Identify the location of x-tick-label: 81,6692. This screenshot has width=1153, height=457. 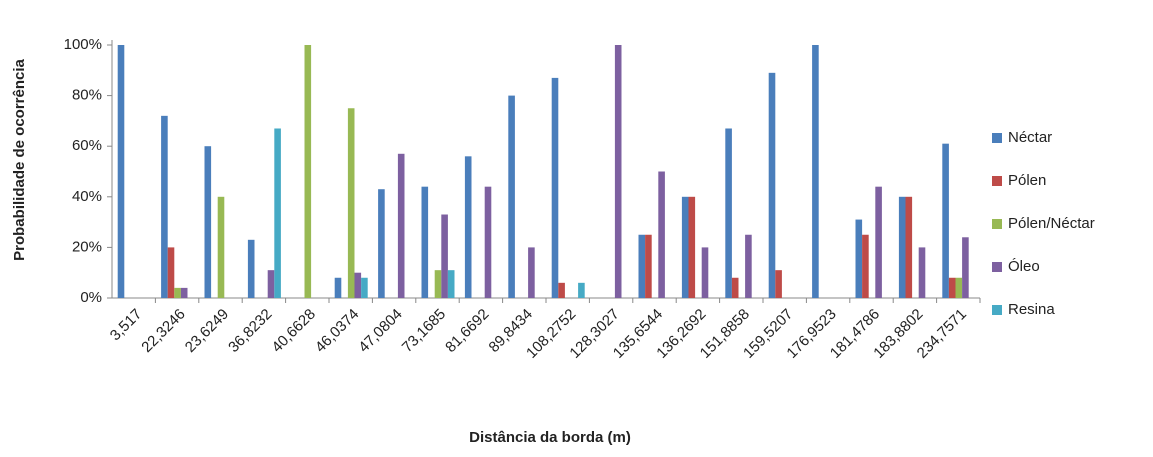
(467, 331).